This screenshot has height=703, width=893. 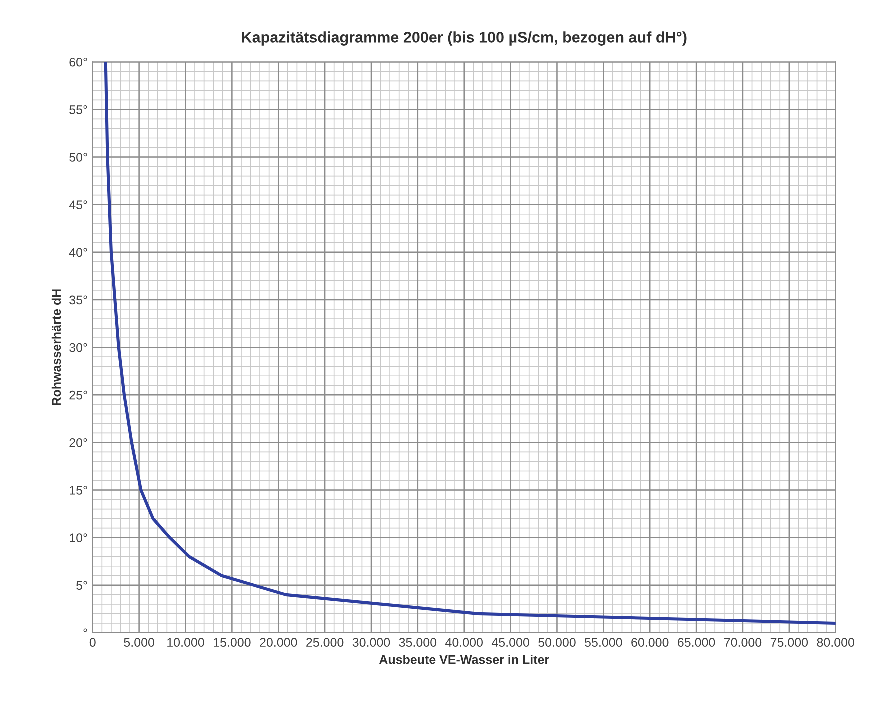 I want to click on x-tick-label: 30.000, so click(x=371, y=643).